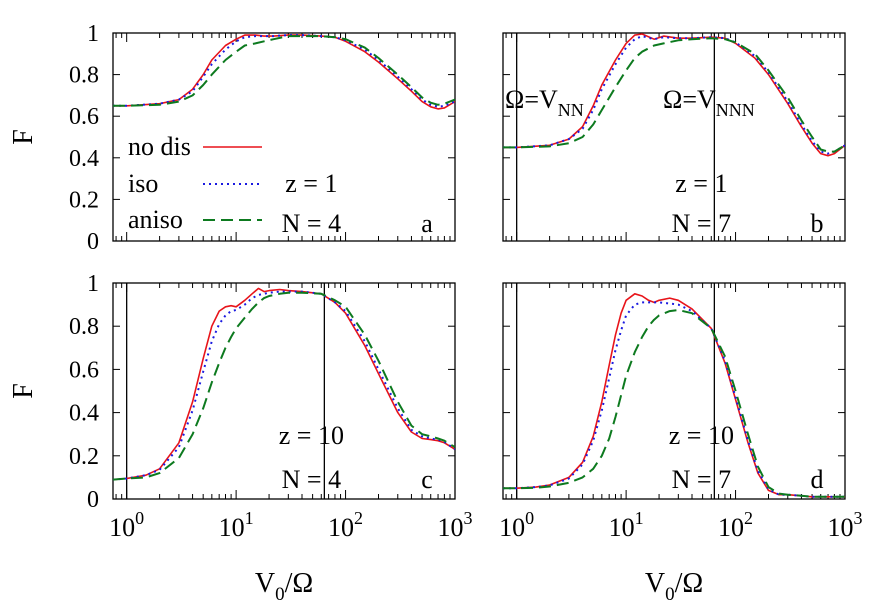  What do you see at coordinates (427, 223) in the screenshot?
I see `panel-letter: a` at bounding box center [427, 223].